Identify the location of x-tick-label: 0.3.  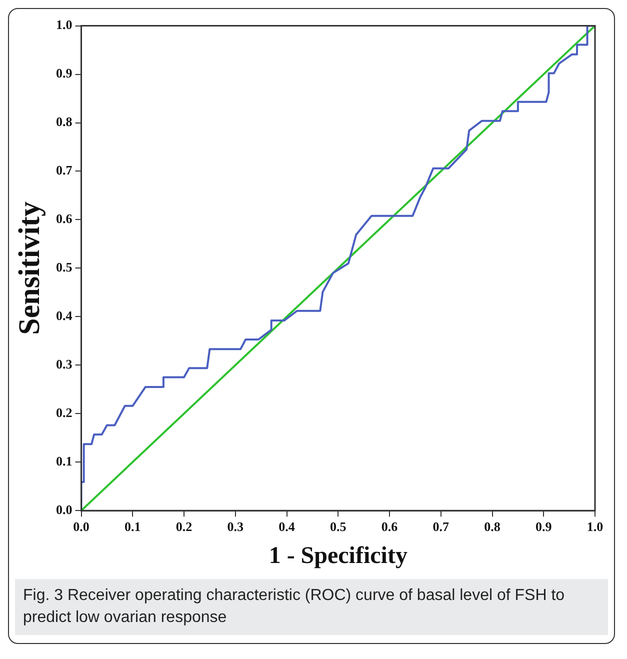
(235, 526).